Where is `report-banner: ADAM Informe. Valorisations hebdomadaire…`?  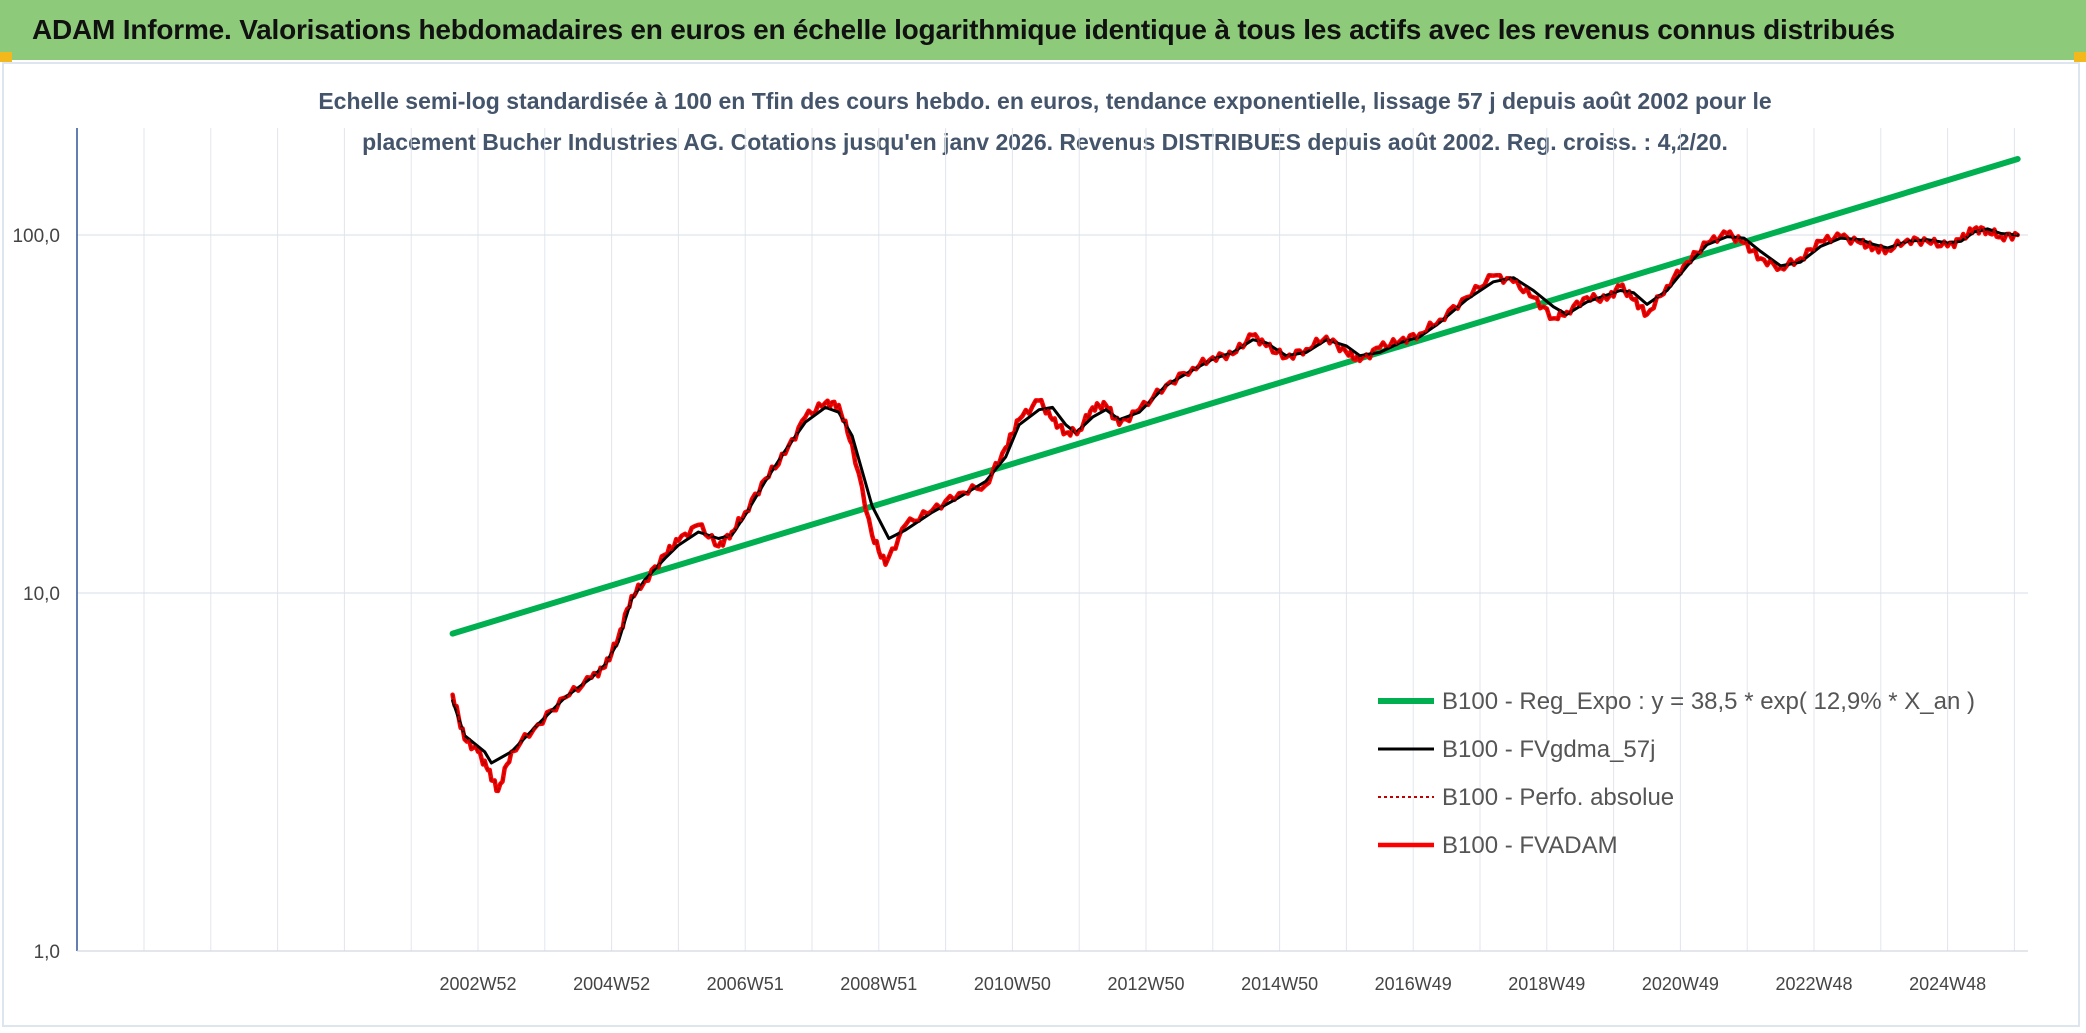
report-banner: ADAM Informe. Valorisations hebdomadaire… is located at coordinates (1043, 30).